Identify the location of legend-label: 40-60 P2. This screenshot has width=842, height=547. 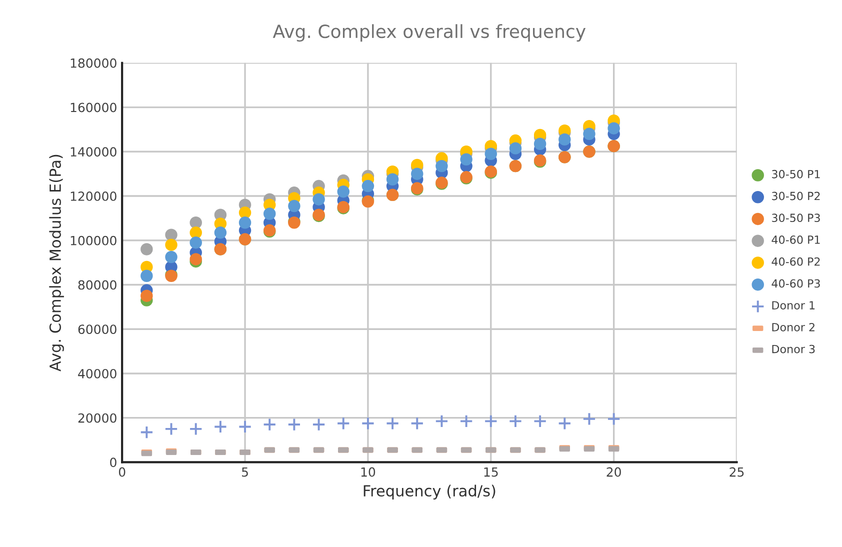
(796, 261).